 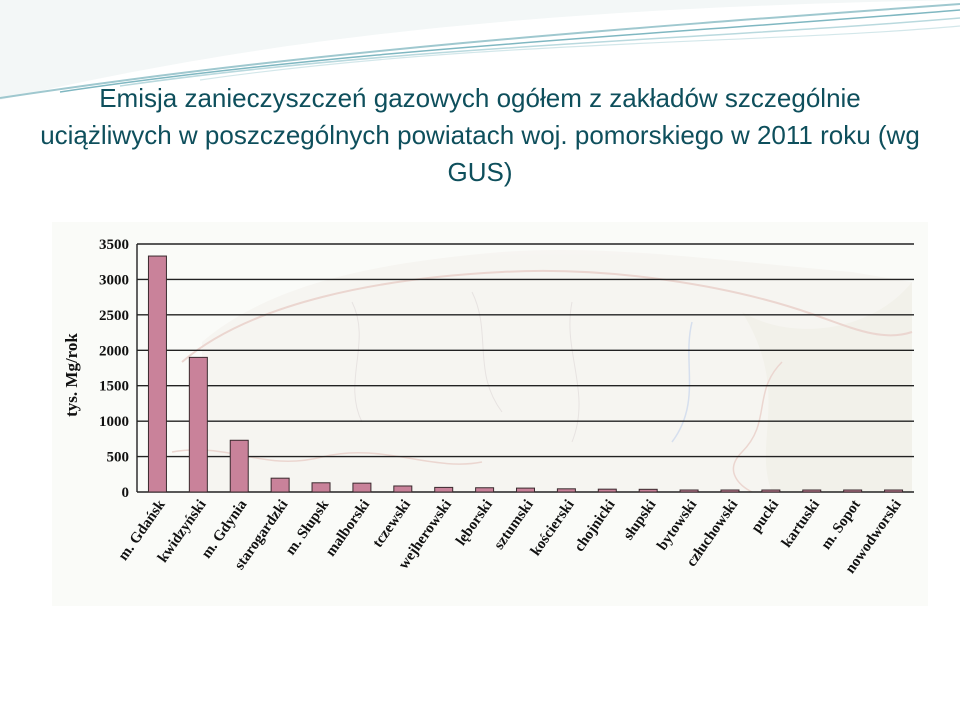 What do you see at coordinates (765, 516) in the screenshot?
I see `x-tick-label: pucki` at bounding box center [765, 516].